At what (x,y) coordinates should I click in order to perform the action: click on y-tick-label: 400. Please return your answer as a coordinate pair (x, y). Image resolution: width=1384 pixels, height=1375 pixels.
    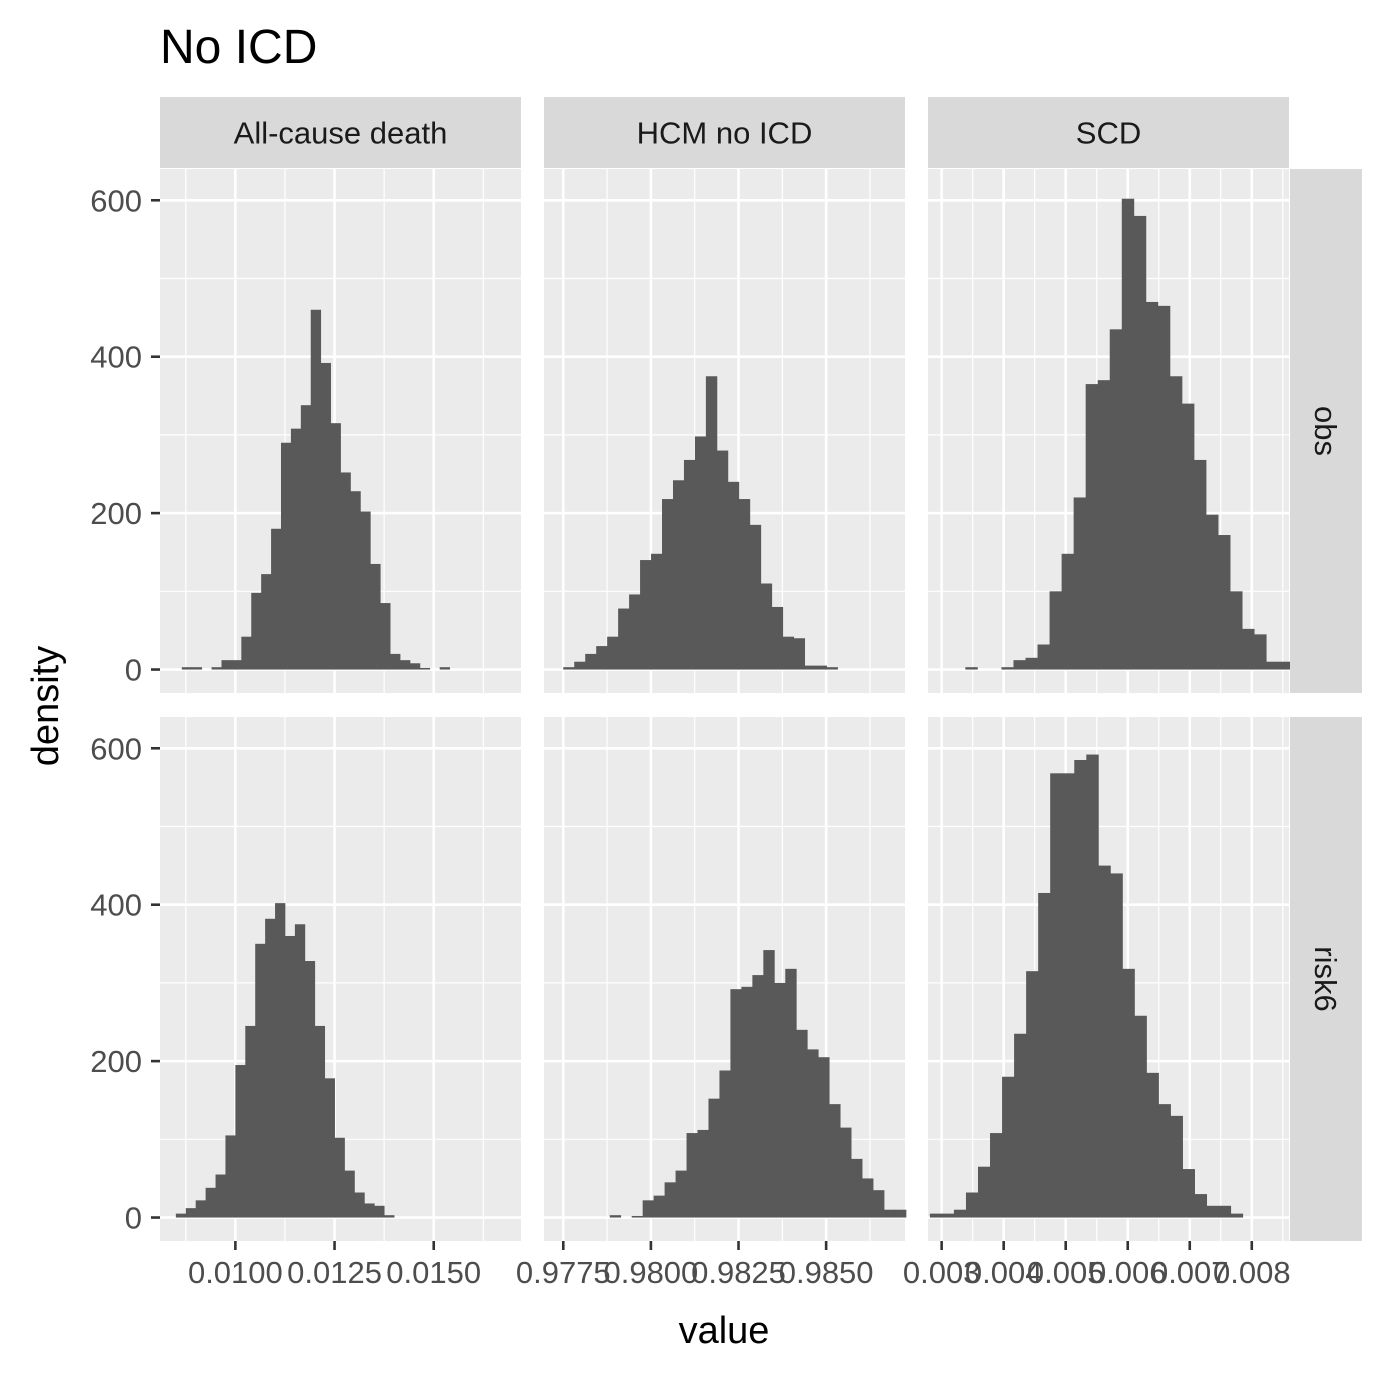
    Looking at the image, I should click on (116, 905).